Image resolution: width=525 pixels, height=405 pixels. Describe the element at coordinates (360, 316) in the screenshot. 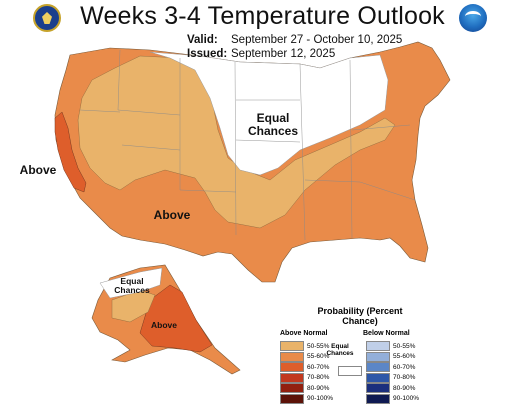

I see `legend-title: Probability (Percent Chance)` at that location.